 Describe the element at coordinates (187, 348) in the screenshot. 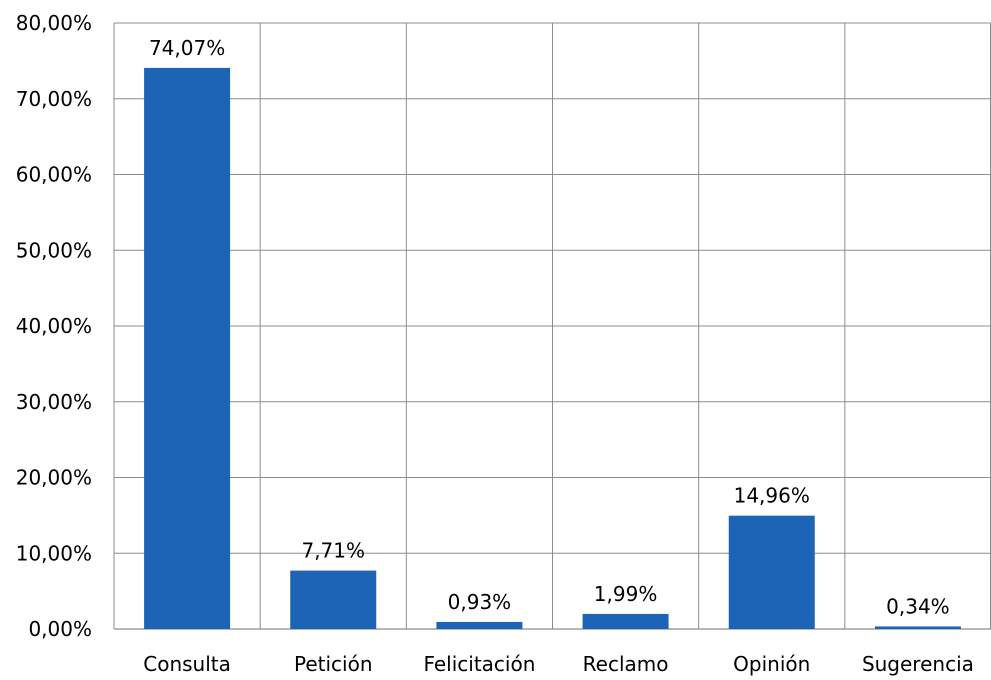

I see `bar-consulta` at that location.